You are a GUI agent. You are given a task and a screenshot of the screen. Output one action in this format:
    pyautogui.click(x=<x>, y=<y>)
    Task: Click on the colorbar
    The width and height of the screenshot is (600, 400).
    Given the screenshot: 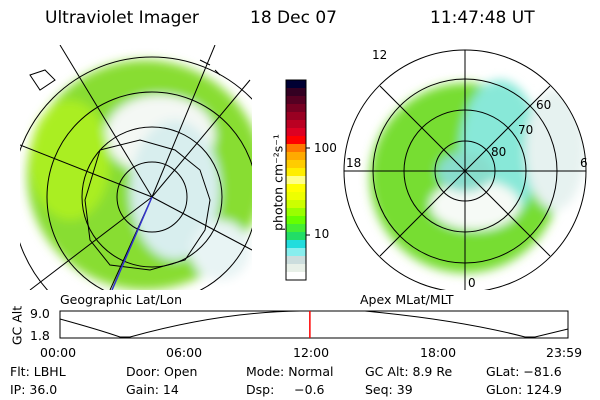 What is the action you would take?
    pyautogui.click(x=297, y=180)
    